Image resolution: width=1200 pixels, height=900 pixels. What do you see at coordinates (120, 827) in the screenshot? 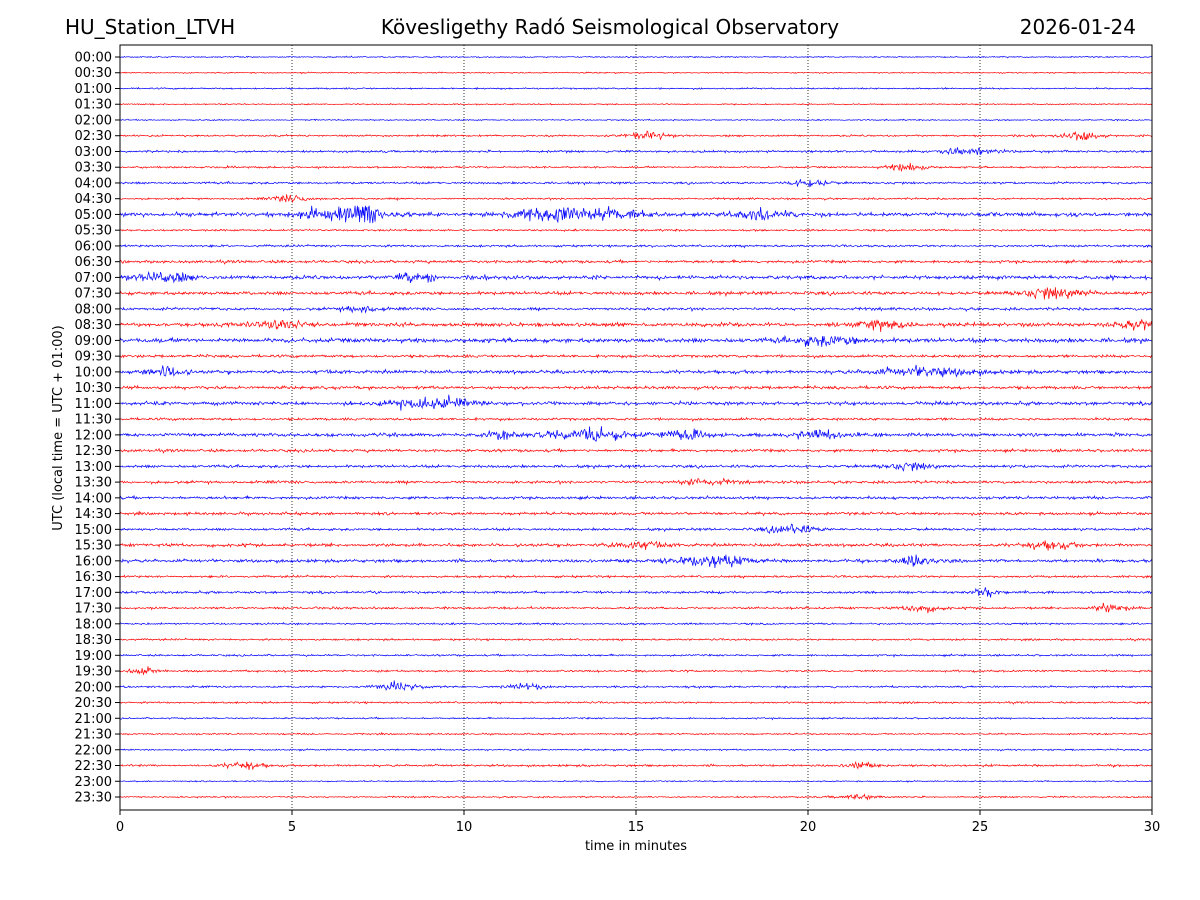
I see `x-tick-label: 0` at bounding box center [120, 827].